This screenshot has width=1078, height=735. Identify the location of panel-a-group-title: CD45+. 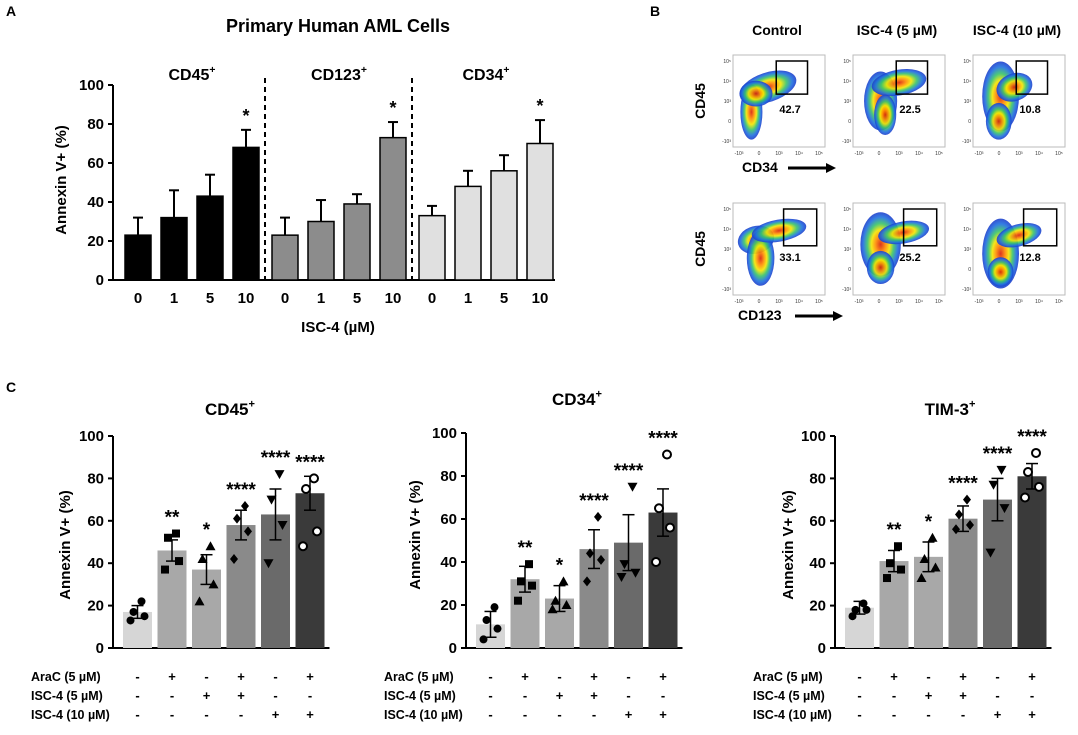
(192, 74).